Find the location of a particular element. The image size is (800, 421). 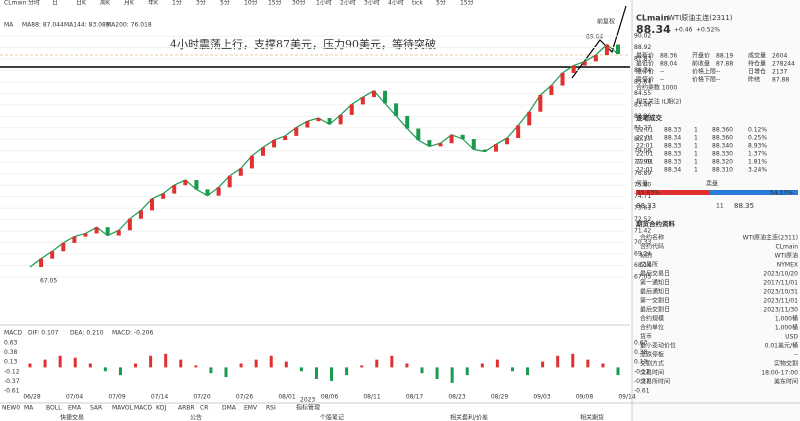

info-val: 18:00-17:00 is located at coordinates (779, 373).